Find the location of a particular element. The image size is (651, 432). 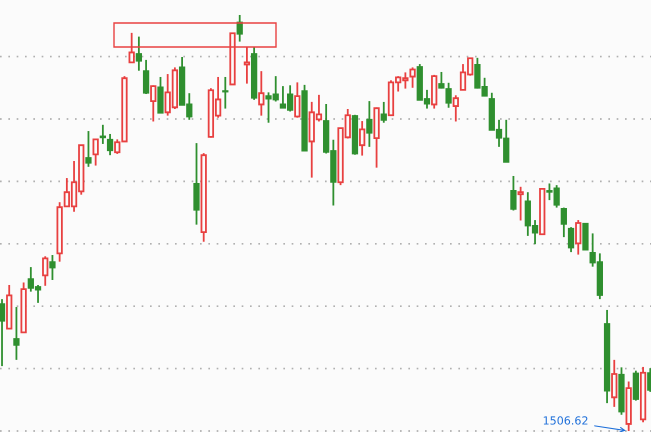

annotation: 1506.62 is located at coordinates (566, 420).